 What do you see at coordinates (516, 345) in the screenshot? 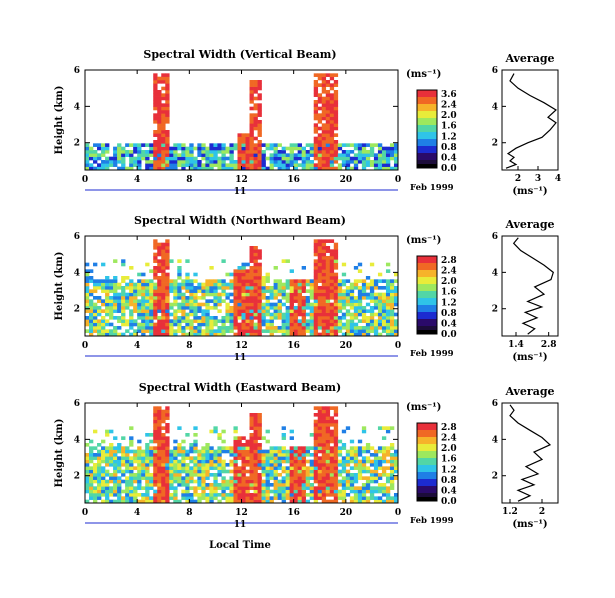
I see `profile-x-tick-label: 1.4` at bounding box center [516, 345].